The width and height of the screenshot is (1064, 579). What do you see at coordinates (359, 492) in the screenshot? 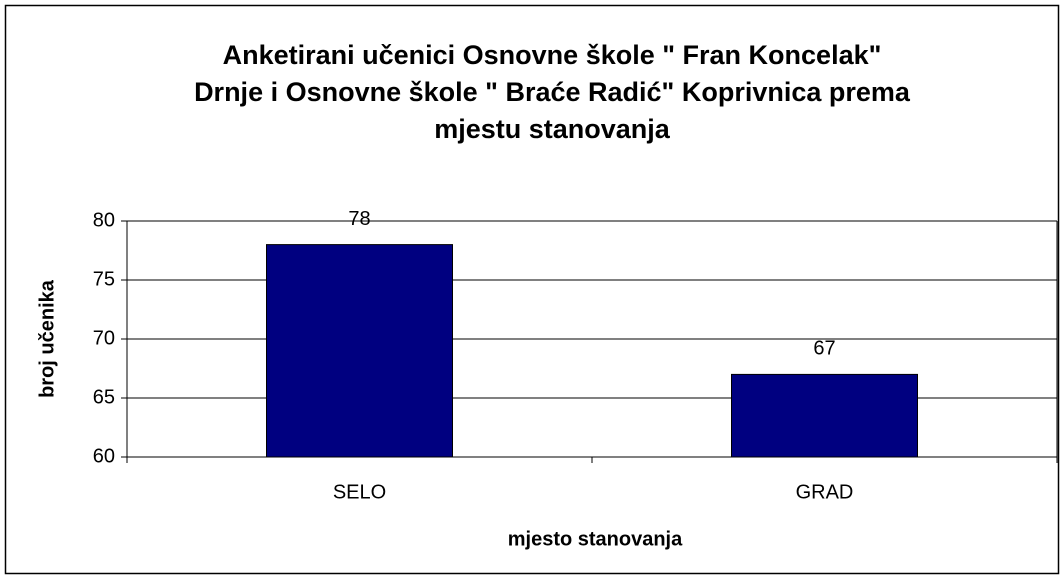
I see `x-tick-label: SELO` at bounding box center [359, 492].